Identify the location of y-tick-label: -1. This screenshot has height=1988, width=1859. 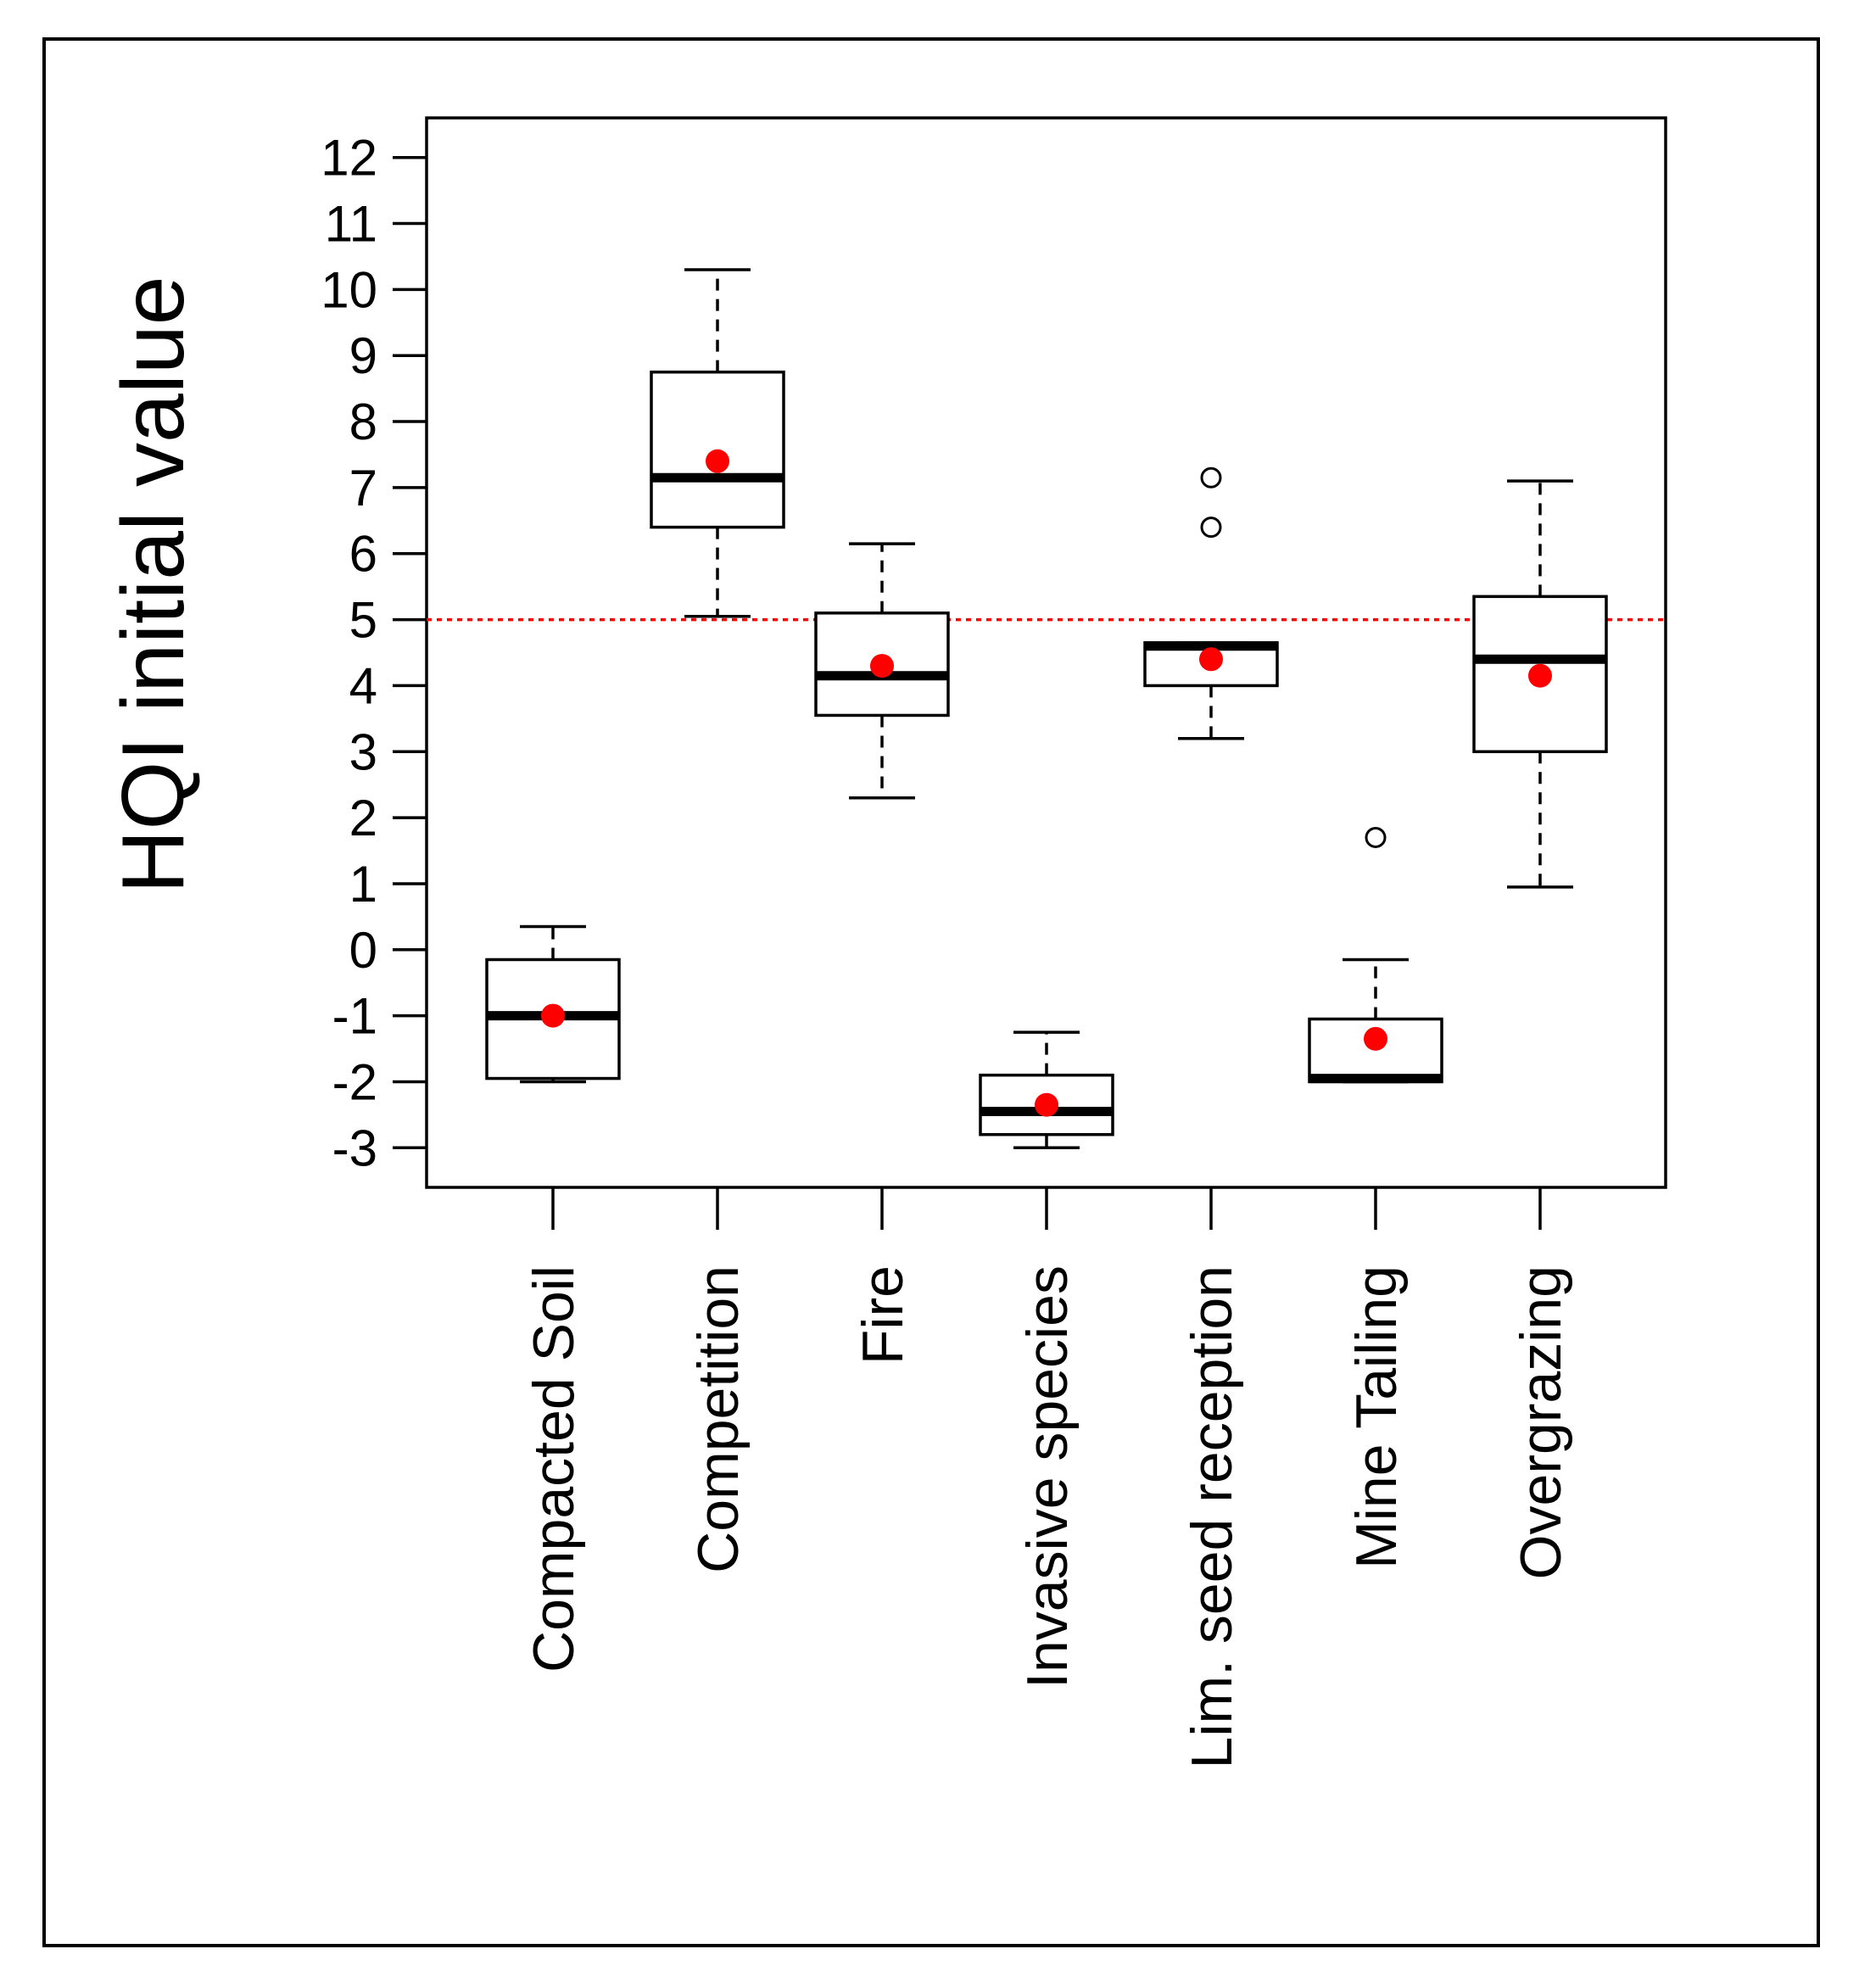
(354, 1016).